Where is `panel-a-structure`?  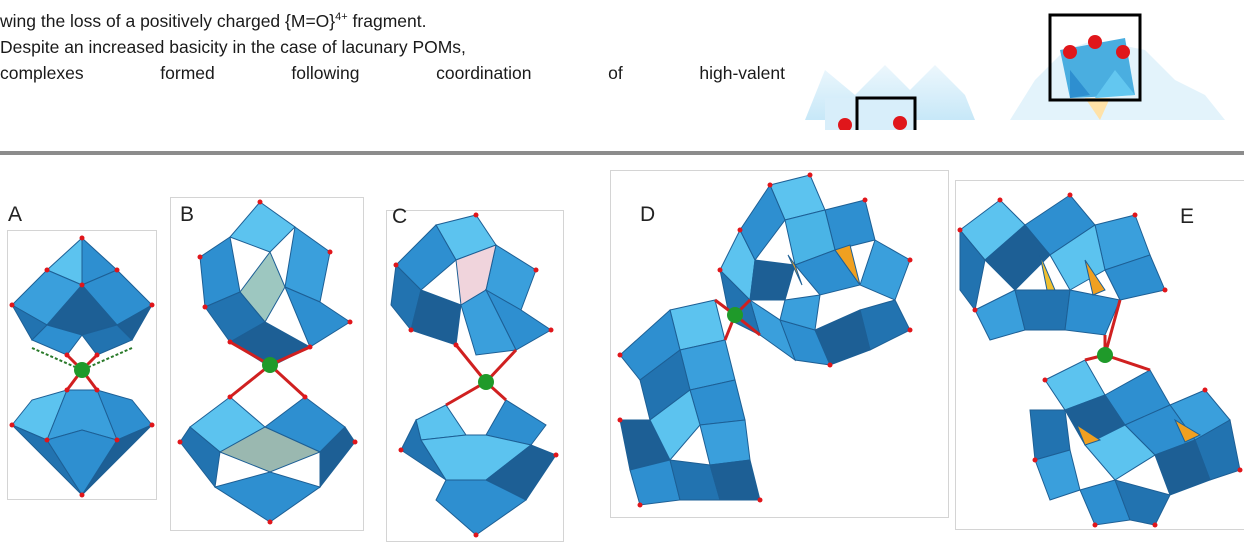 panel-a-structure is located at coordinates (82, 365).